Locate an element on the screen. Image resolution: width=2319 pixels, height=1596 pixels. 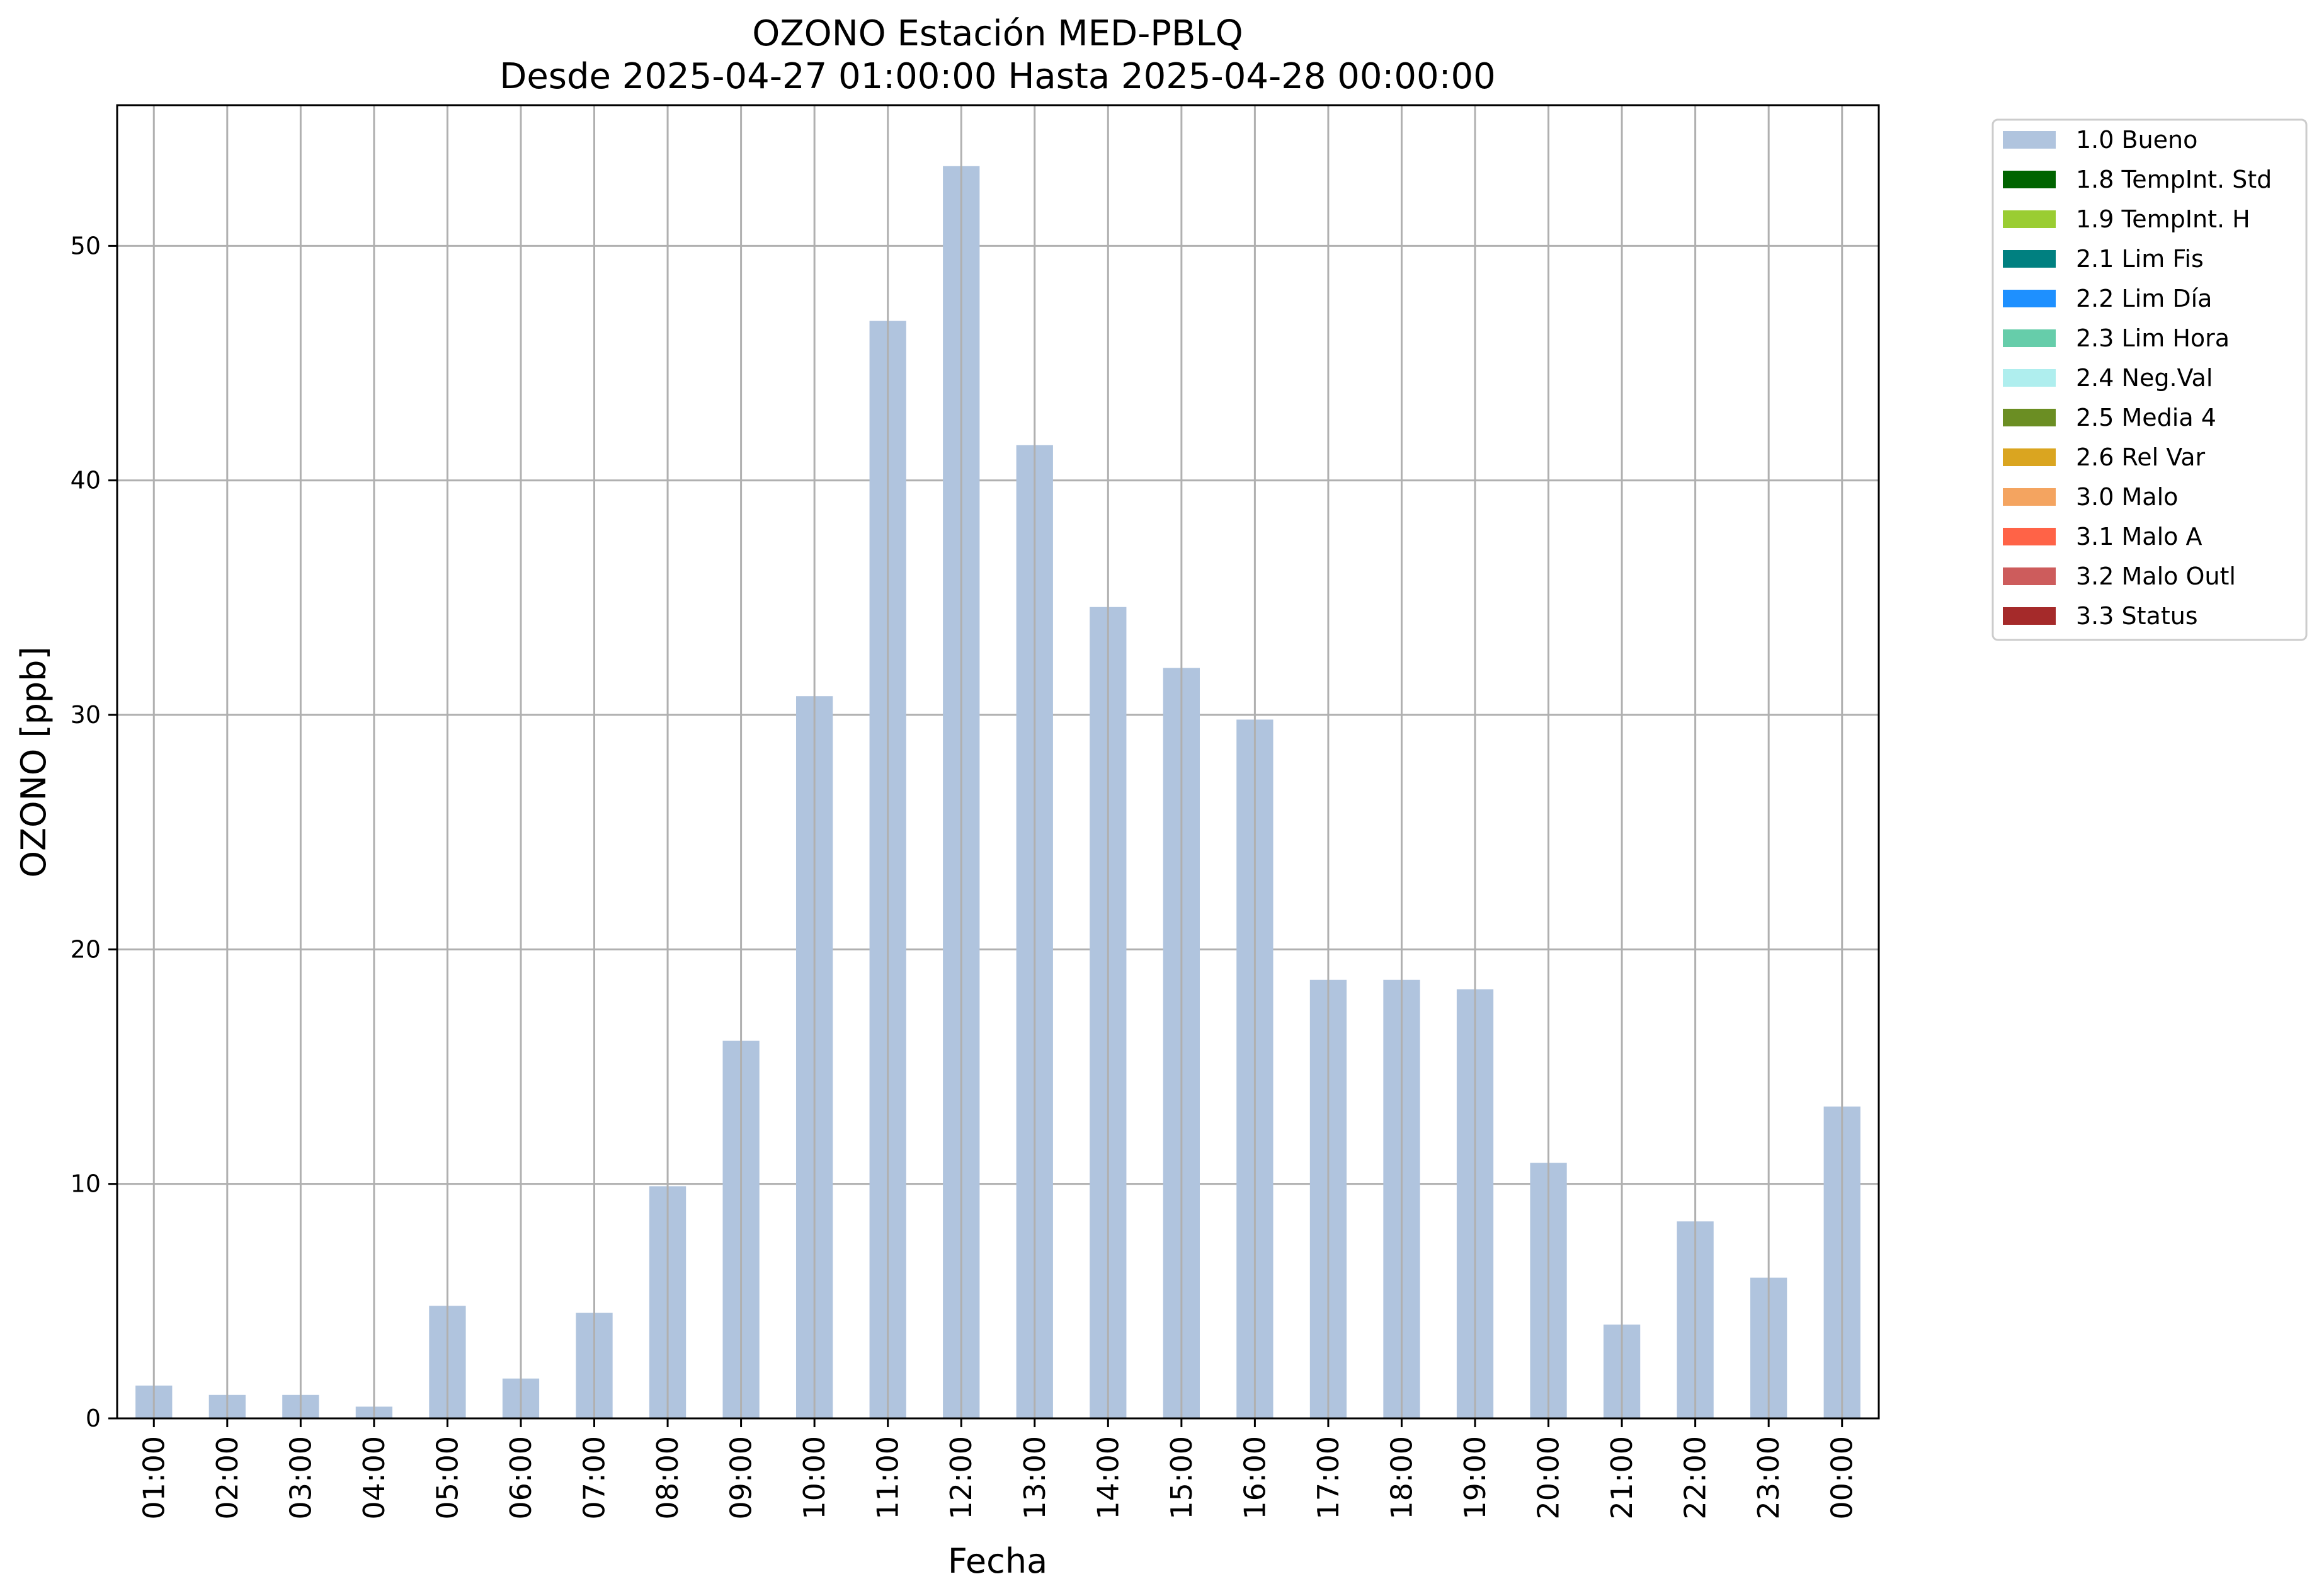
legend-label: 1.0 Bueno is located at coordinates (2136, 140).